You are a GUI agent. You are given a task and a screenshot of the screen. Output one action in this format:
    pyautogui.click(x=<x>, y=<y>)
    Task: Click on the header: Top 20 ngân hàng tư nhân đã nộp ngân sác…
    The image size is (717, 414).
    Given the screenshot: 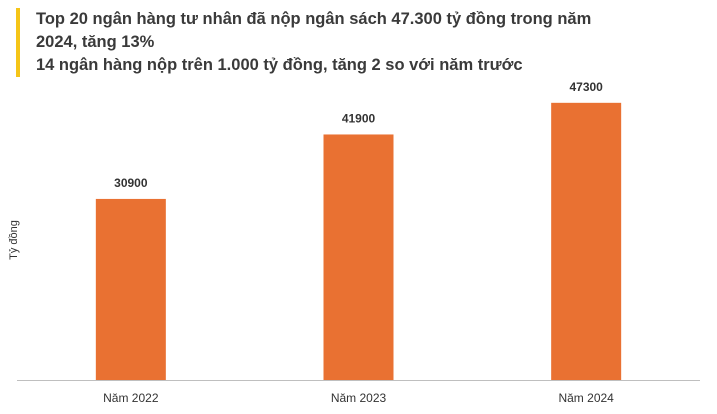 What is the action you would take?
    pyautogui.click(x=326, y=42)
    